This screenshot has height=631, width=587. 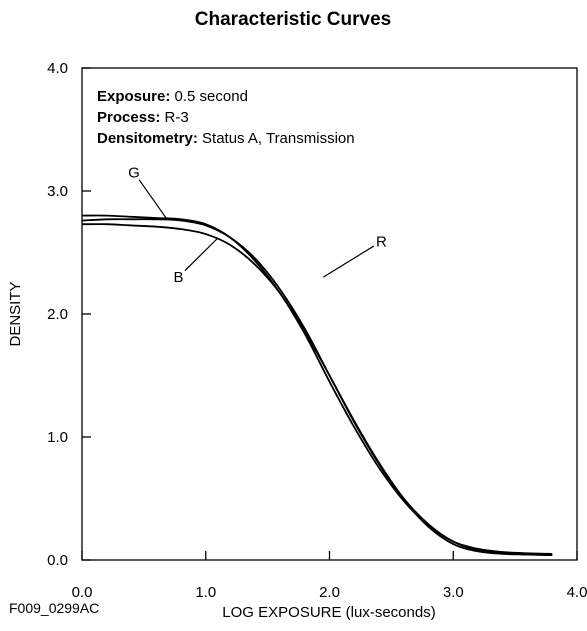 I want to click on y-axis-label: DENSITY, so click(x=15, y=313).